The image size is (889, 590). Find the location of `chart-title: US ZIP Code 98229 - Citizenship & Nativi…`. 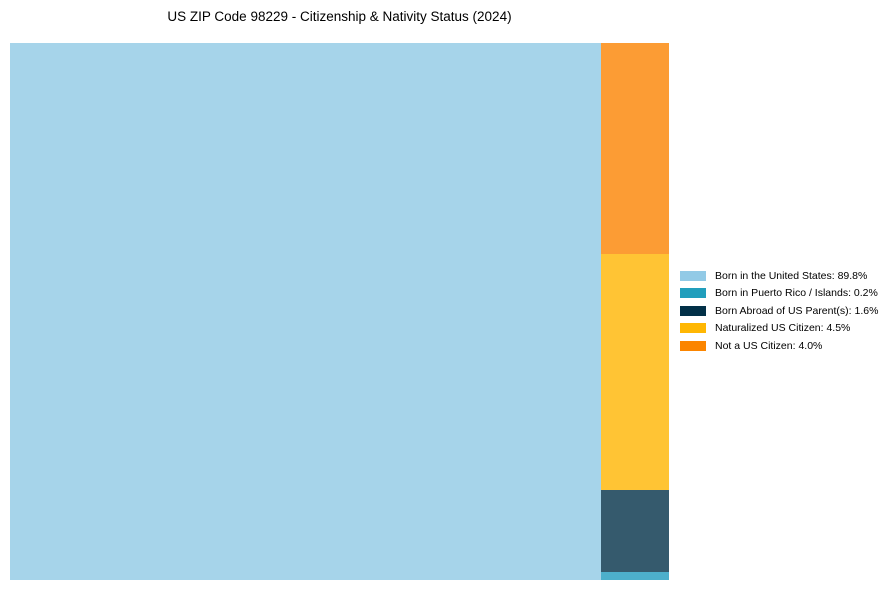

chart-title: US ZIP Code 98229 - Citizenship & Nativi… is located at coordinates (339, 16).